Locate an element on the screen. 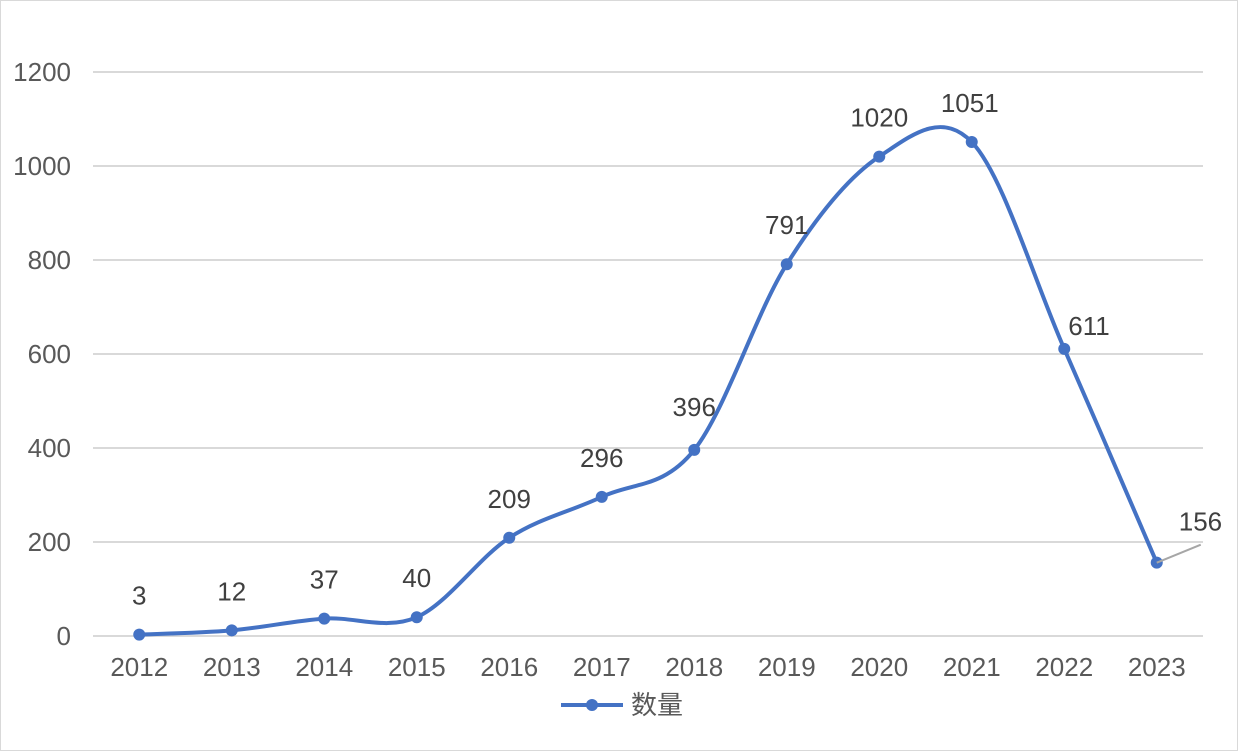 Image resolution: width=1238 pixels, height=752 pixels. data-label: 296 is located at coordinates (601, 458).